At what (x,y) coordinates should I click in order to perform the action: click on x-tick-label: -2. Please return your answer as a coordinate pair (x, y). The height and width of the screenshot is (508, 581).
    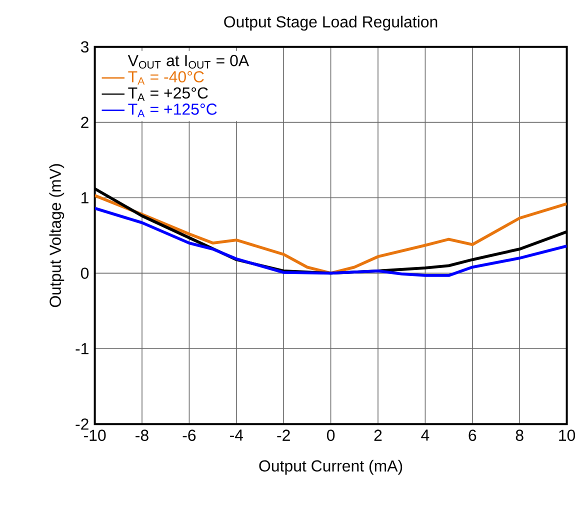
    Looking at the image, I should click on (283, 435).